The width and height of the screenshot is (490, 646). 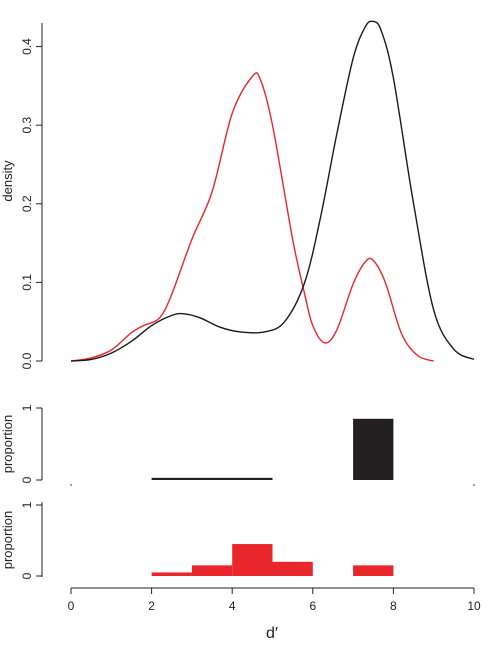 I want to click on red-bars, so click(x=272, y=560).